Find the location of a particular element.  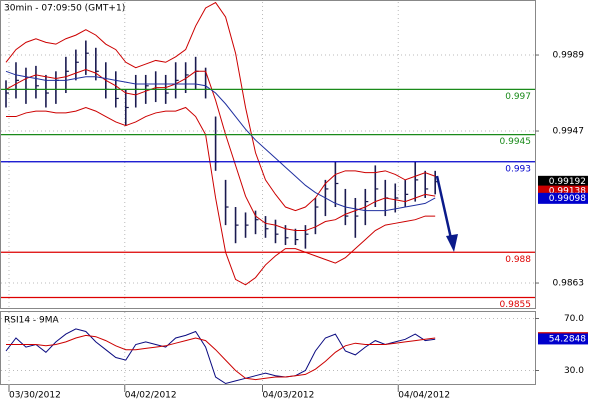

y-tick-label: 70.0 is located at coordinates (574, 319).